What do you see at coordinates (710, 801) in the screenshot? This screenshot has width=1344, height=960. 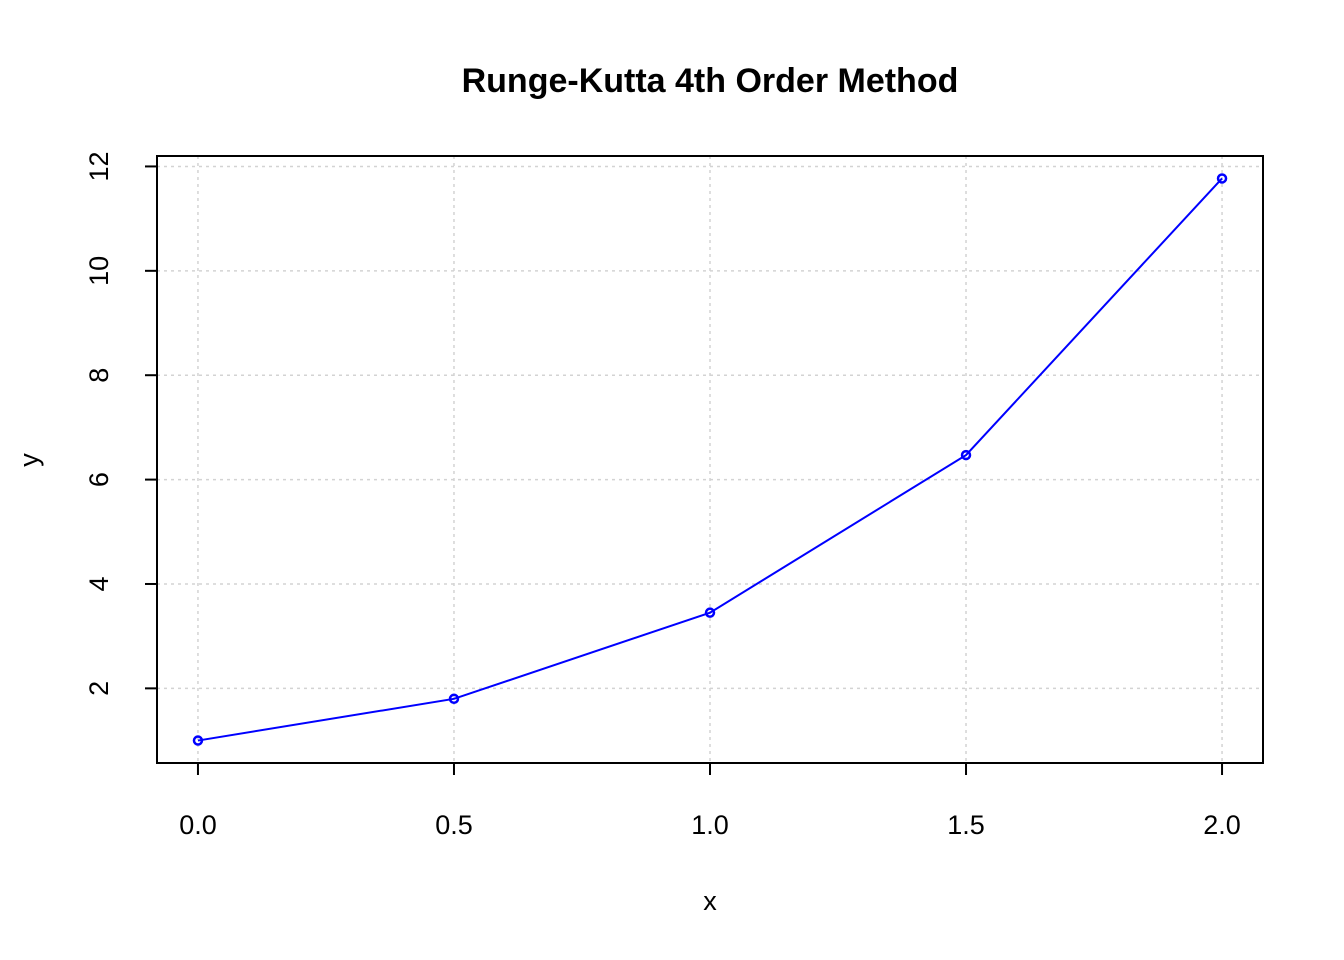 I see `x-axis: 0.0 0.5 1.0 1.5 2.0` at bounding box center [710, 801].